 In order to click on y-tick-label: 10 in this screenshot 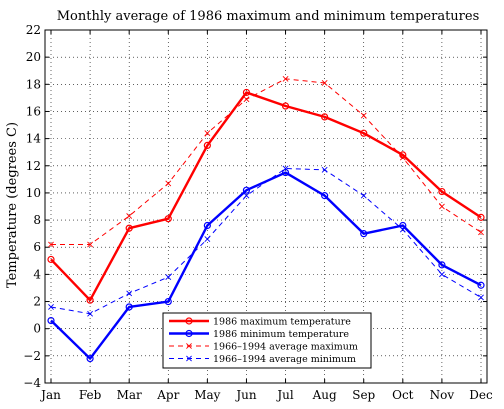, I will do `click(33, 193)`.